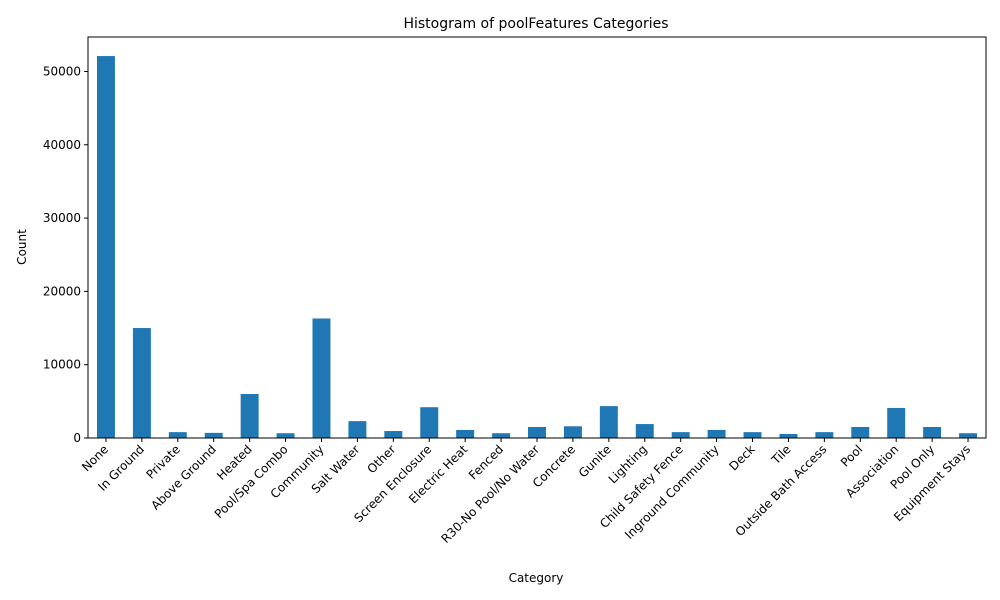  What do you see at coordinates (62, 71) in the screenshot?
I see `y-tick-label: 50000` at bounding box center [62, 71].